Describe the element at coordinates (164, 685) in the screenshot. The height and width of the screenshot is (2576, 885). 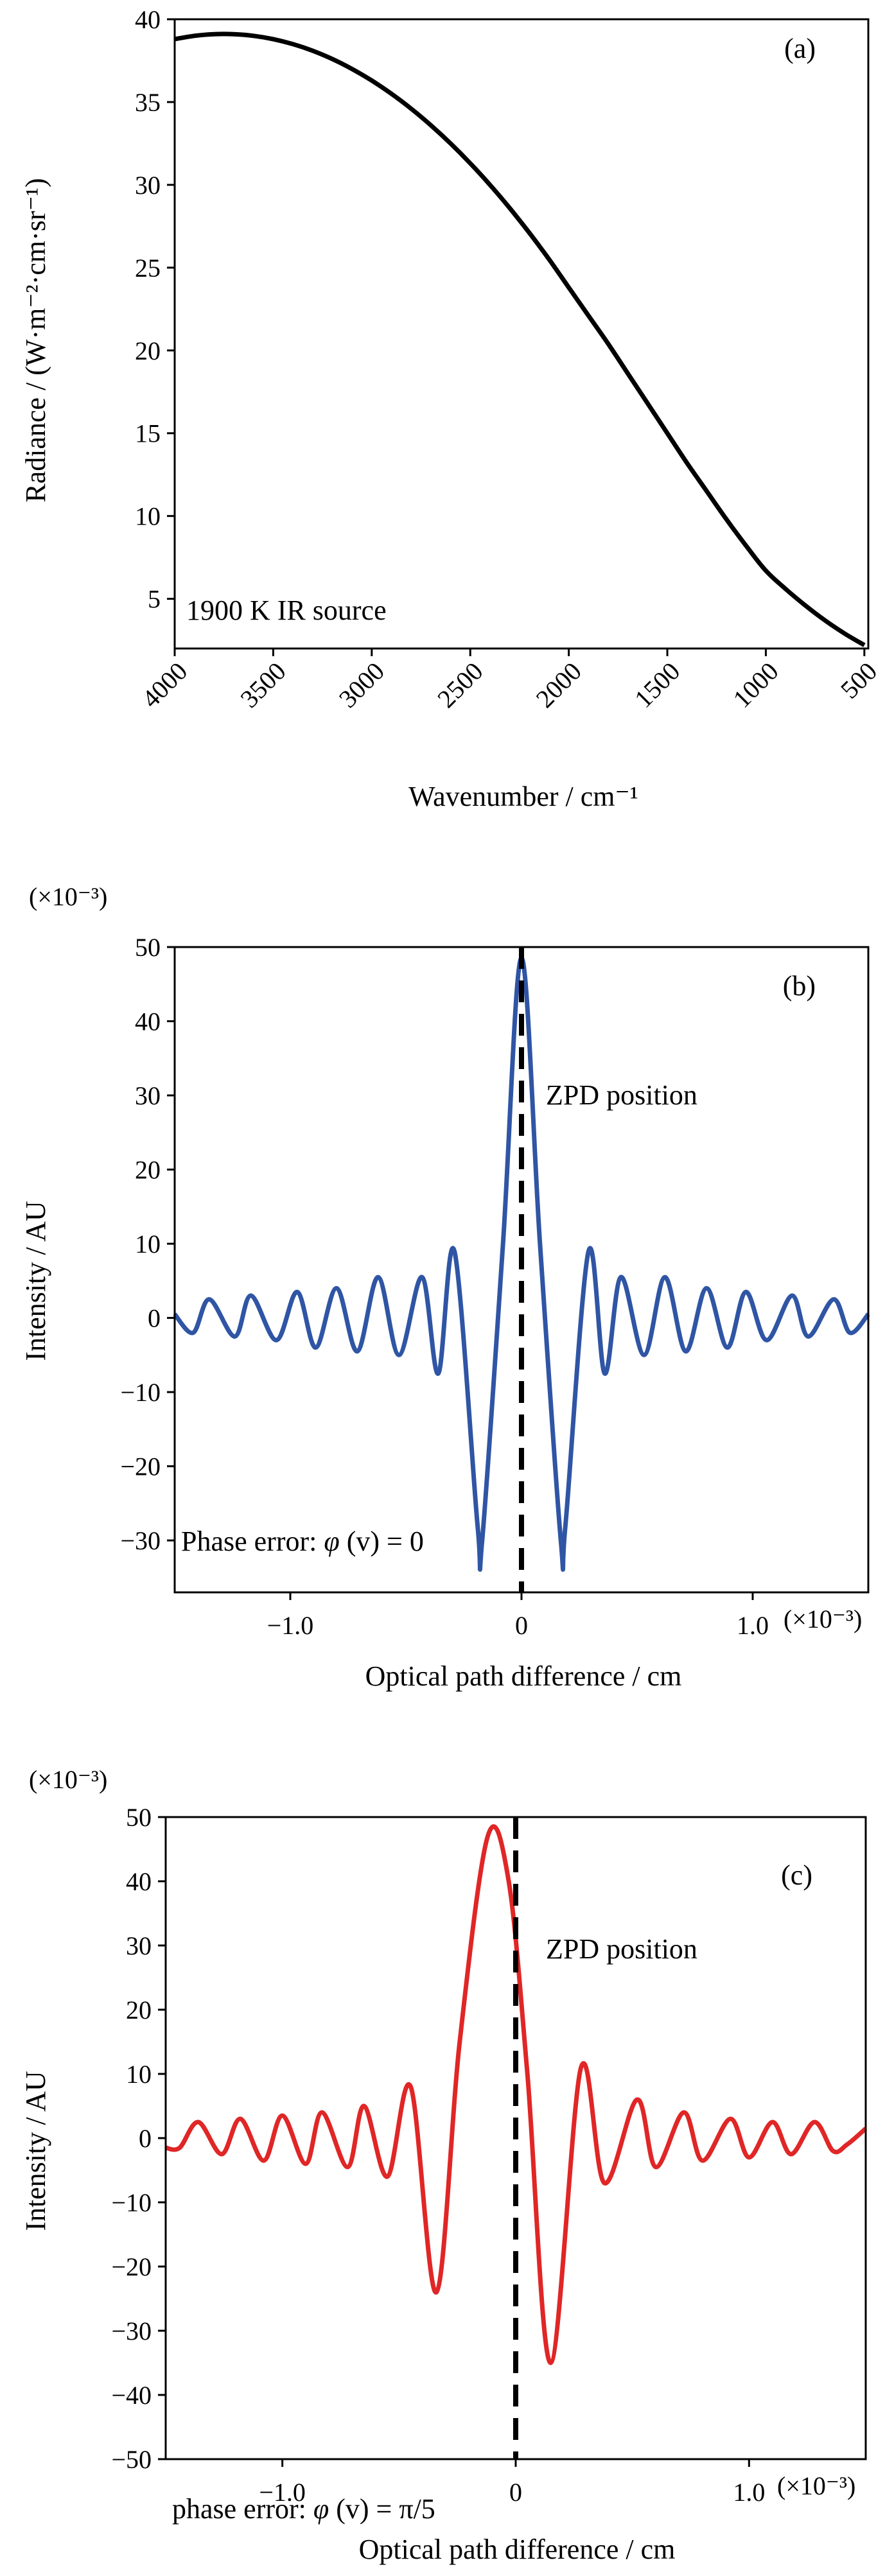
I see `x-tick-label: 4000` at that location.